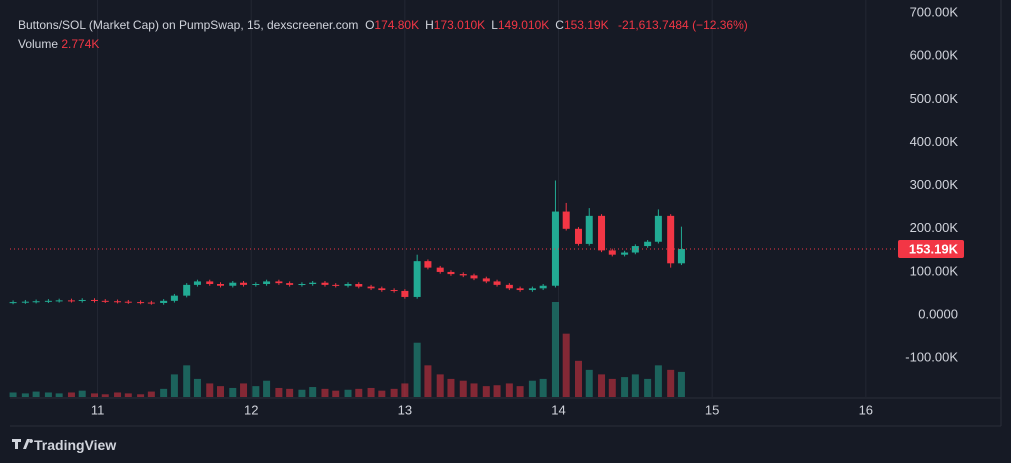 Image resolution: width=1011 pixels, height=463 pixels. I want to click on legend-key: L, so click(494, 25).